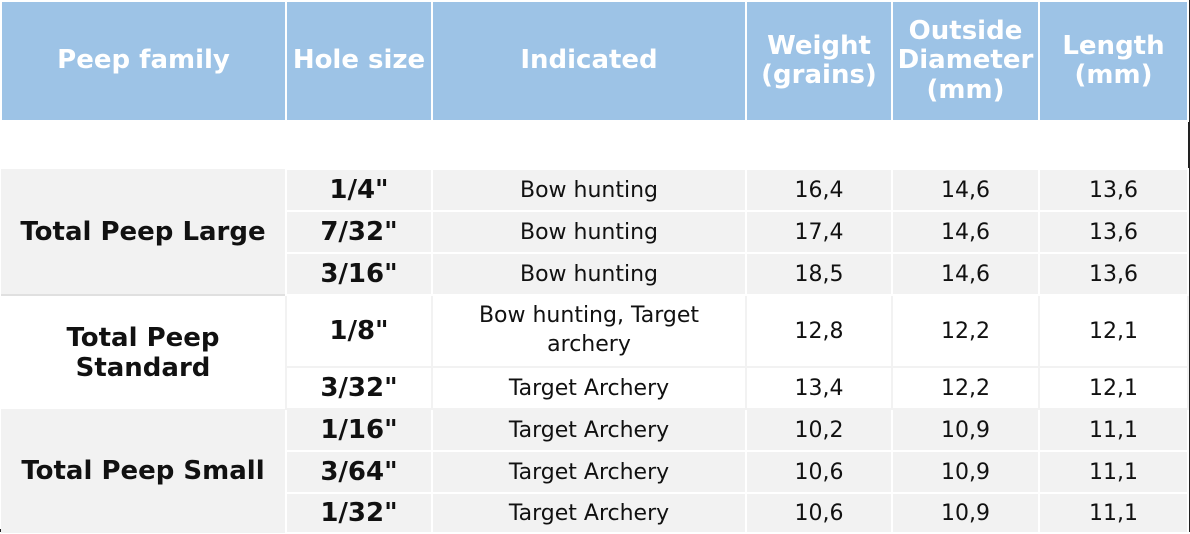  Describe the element at coordinates (359, 513) in the screenshot. I see `hole-size-cell: 1/32"` at that location.